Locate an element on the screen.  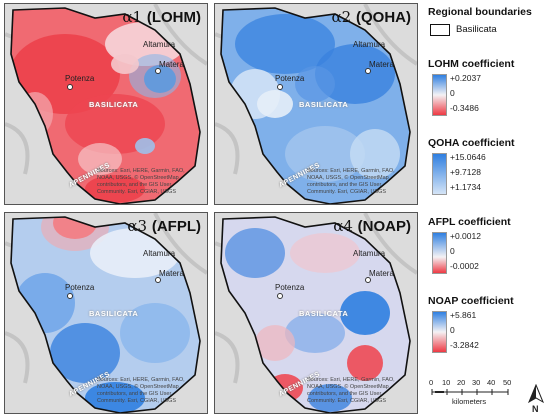
north-label: N is located at coordinates (535, 409).